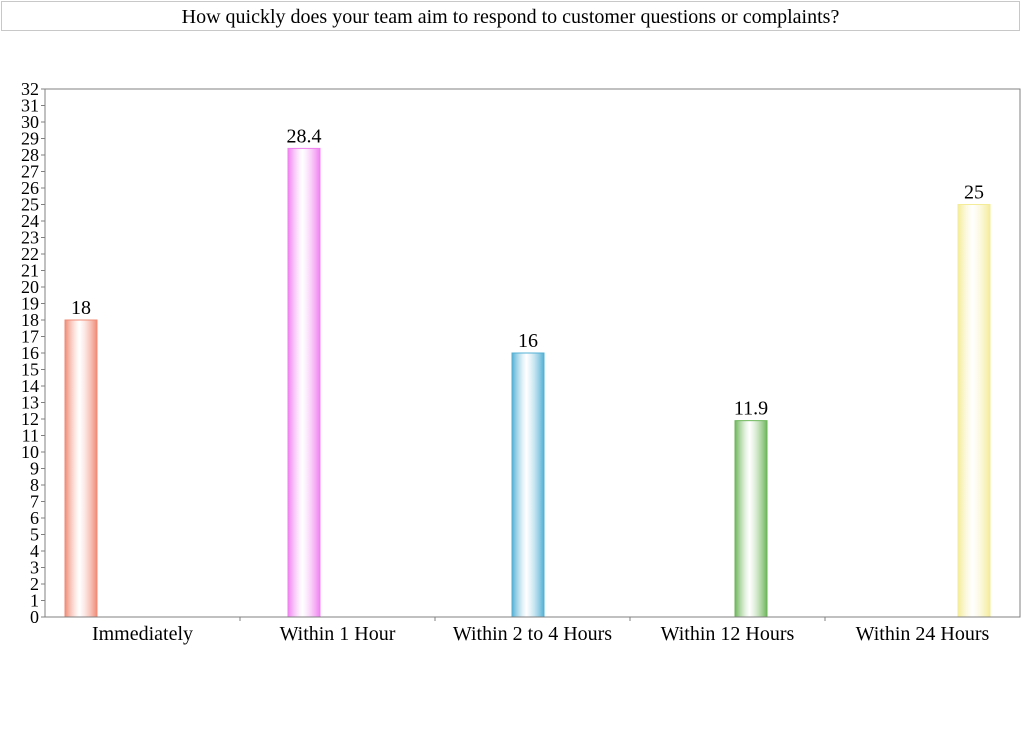  I want to click on y-tick-label: 9, so click(34, 469).